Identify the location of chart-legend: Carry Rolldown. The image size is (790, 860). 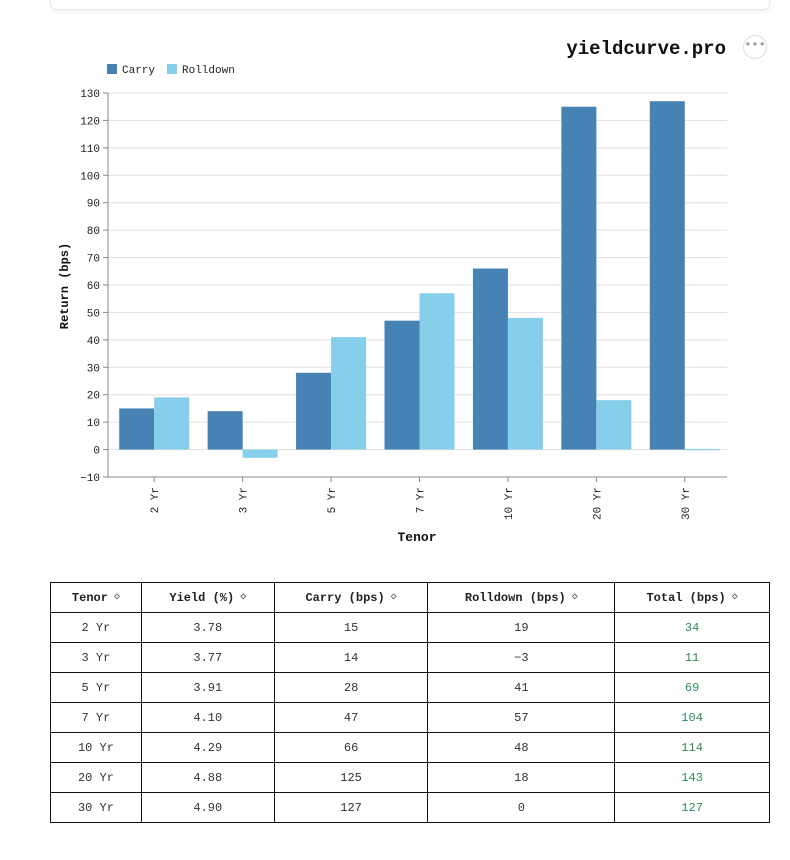
(171, 70).